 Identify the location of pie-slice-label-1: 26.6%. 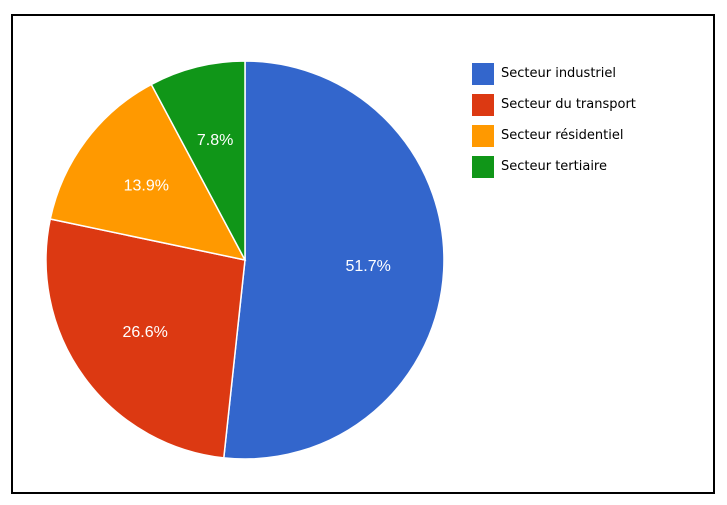
(145, 332).